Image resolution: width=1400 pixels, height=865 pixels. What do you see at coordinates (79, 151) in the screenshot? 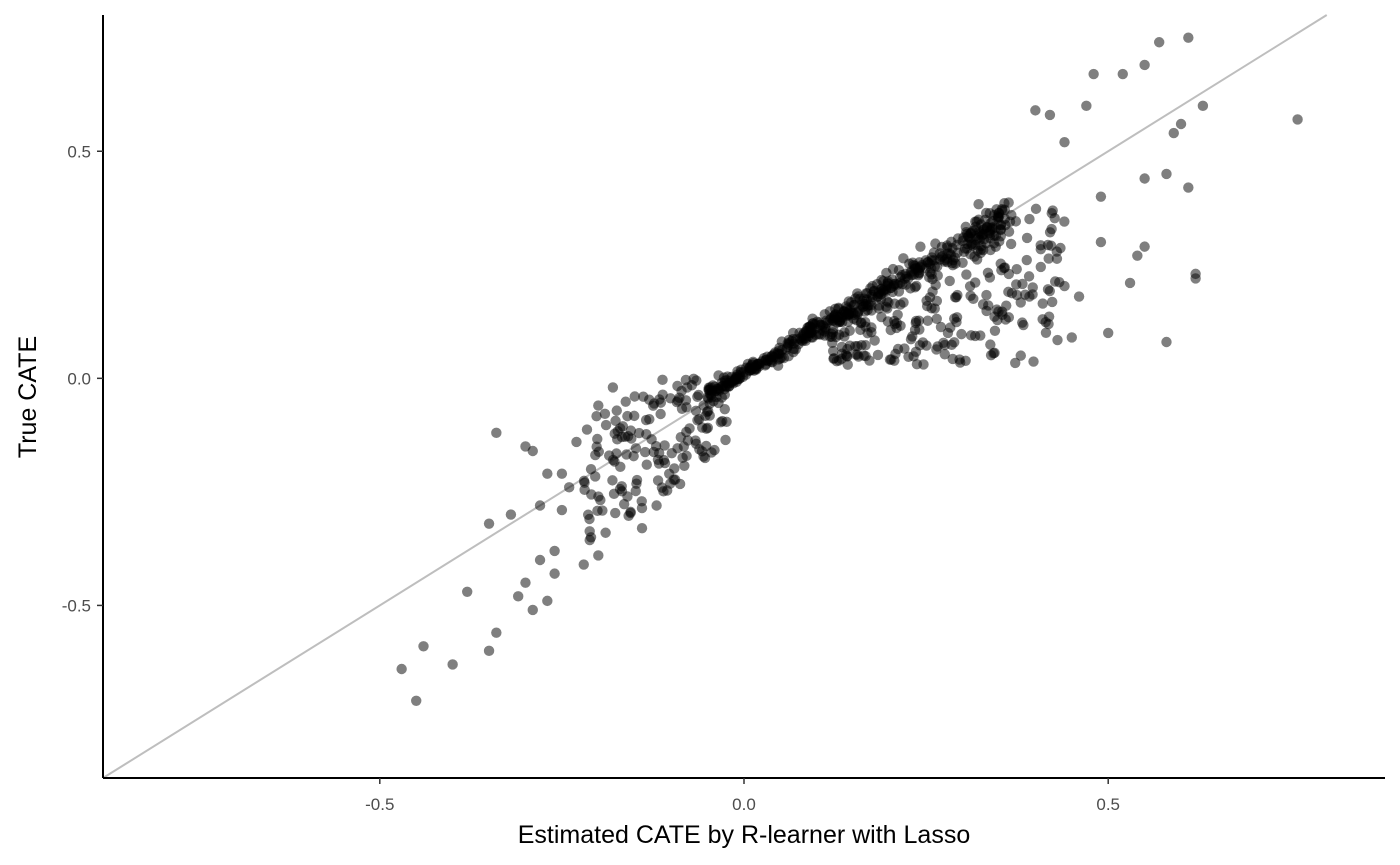
I see `y-tick-label: 0.5` at bounding box center [79, 151].